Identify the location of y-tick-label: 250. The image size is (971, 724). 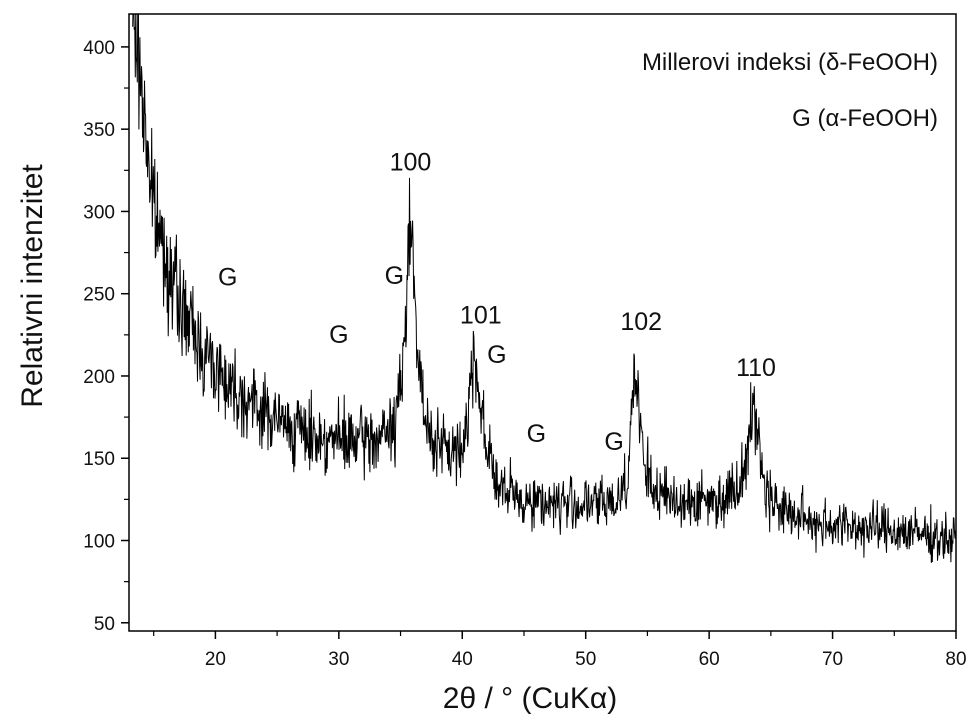
(99, 295).